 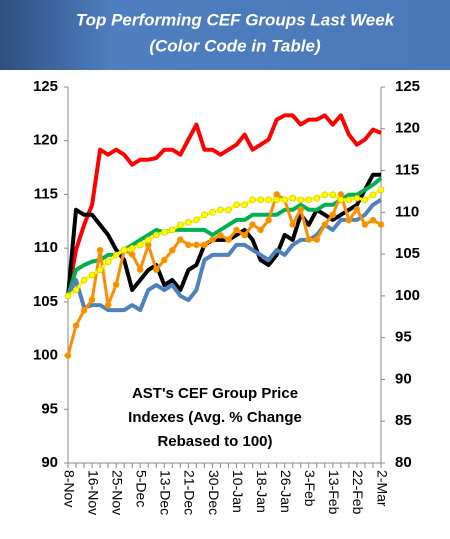 What do you see at coordinates (142, 488) in the screenshot?
I see `x-tick-label: 5-Dec` at bounding box center [142, 488].